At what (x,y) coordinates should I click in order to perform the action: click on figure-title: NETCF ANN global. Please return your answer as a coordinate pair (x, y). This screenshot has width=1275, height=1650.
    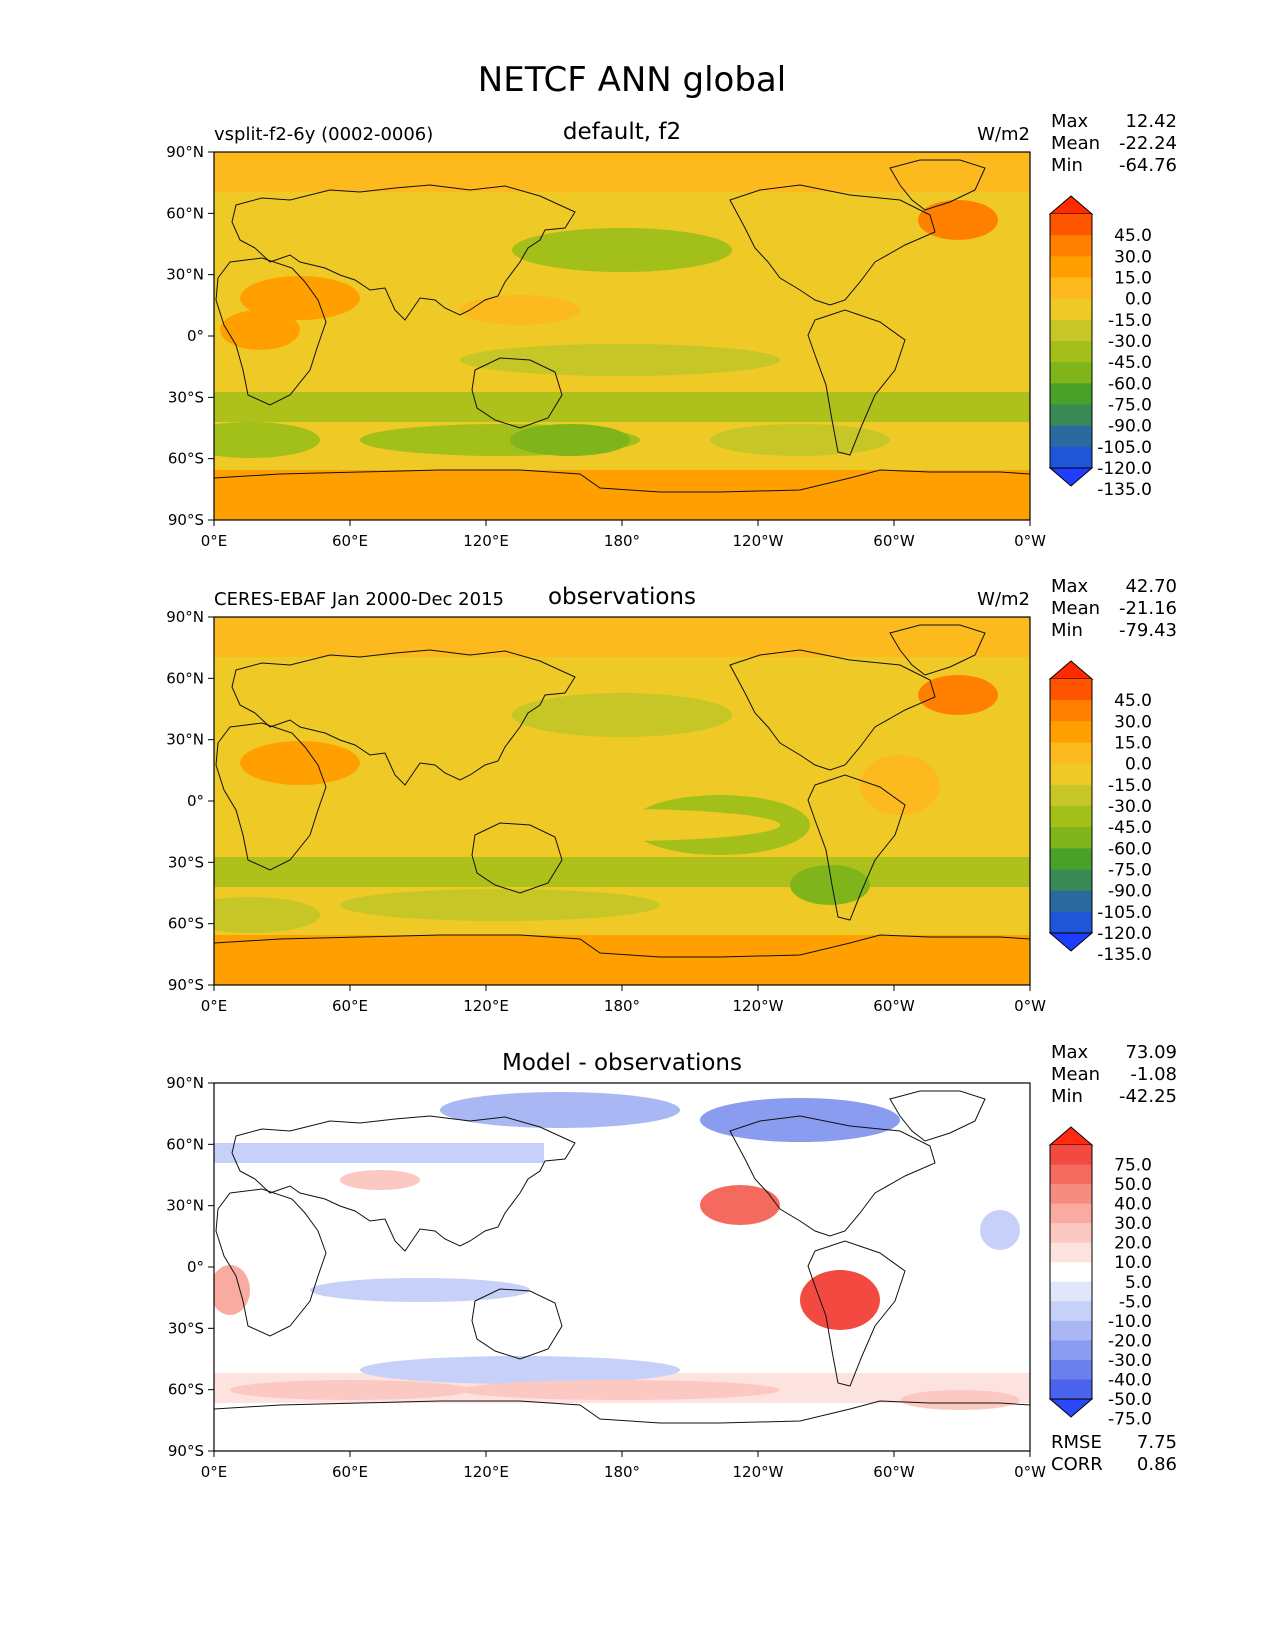
    Looking at the image, I should click on (632, 80).